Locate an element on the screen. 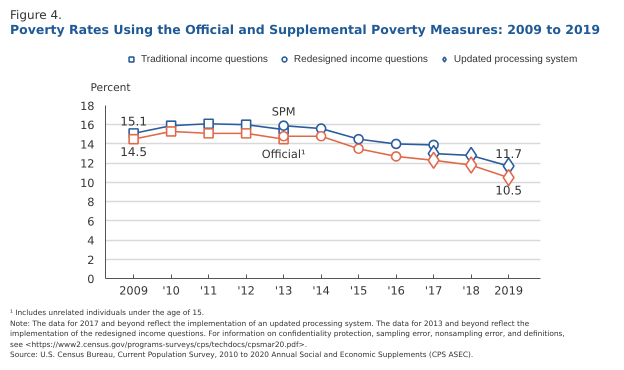 This screenshot has height=370, width=624. annotation: SPM is located at coordinates (284, 111).